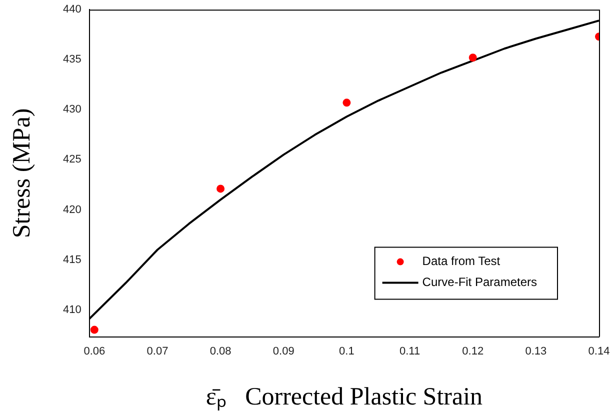 The width and height of the screenshot is (613, 417). I want to click on x-tick-label: 0.12, so click(473, 351).